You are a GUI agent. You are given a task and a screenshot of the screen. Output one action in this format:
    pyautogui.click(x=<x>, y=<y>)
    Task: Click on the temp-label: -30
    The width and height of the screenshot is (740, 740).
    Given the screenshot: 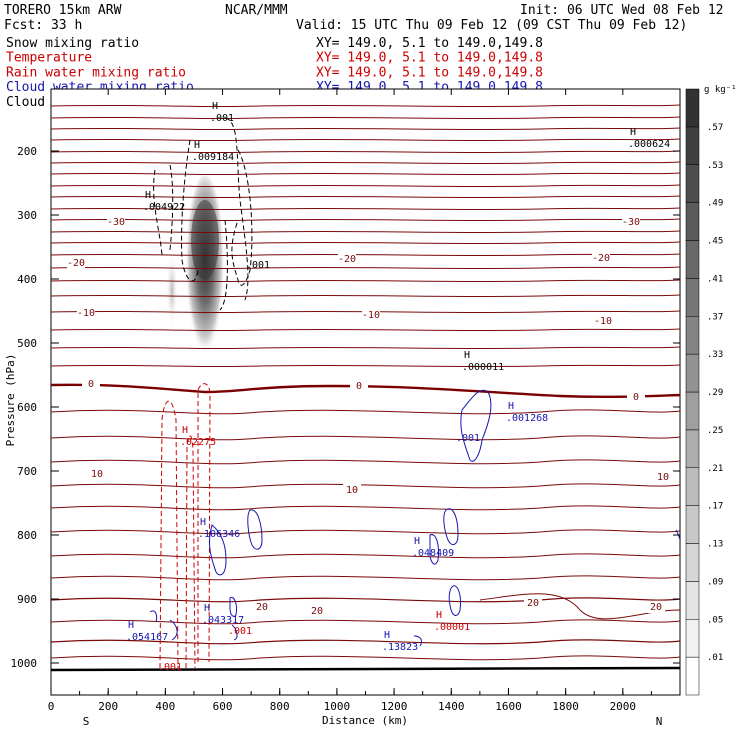 What is the action you would take?
    pyautogui.click(x=116, y=222)
    